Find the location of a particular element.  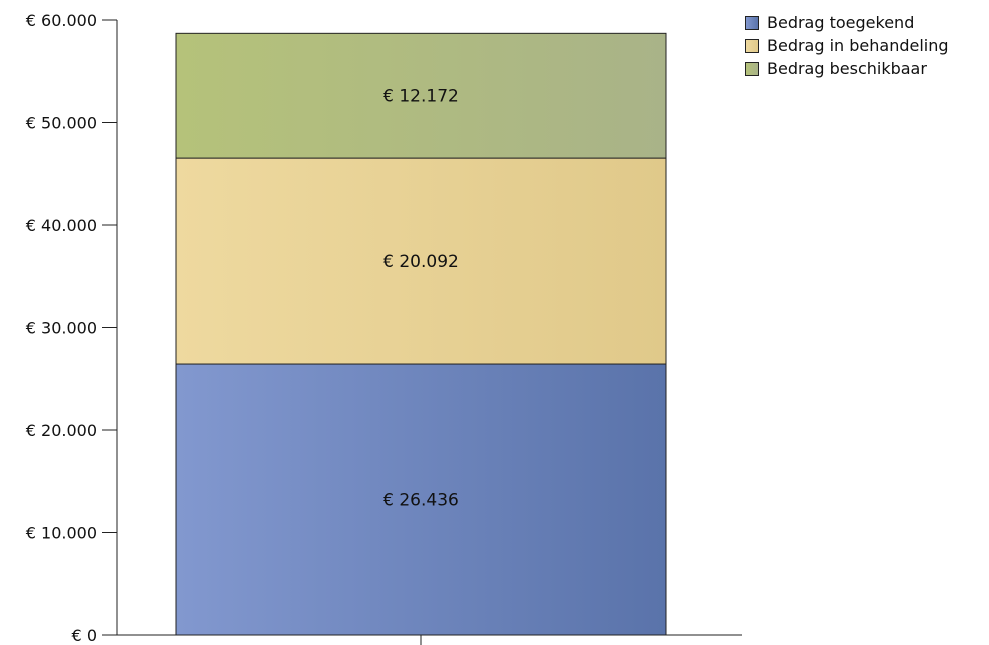

y-tick-label: € 50.000 is located at coordinates (61, 123).